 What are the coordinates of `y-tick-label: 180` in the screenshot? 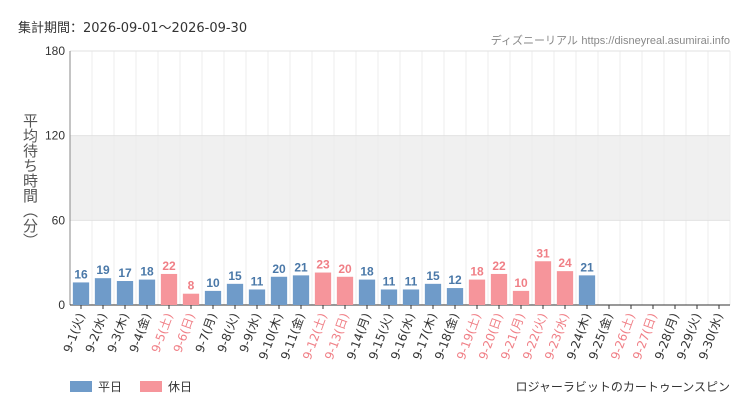 It's located at (55, 51).